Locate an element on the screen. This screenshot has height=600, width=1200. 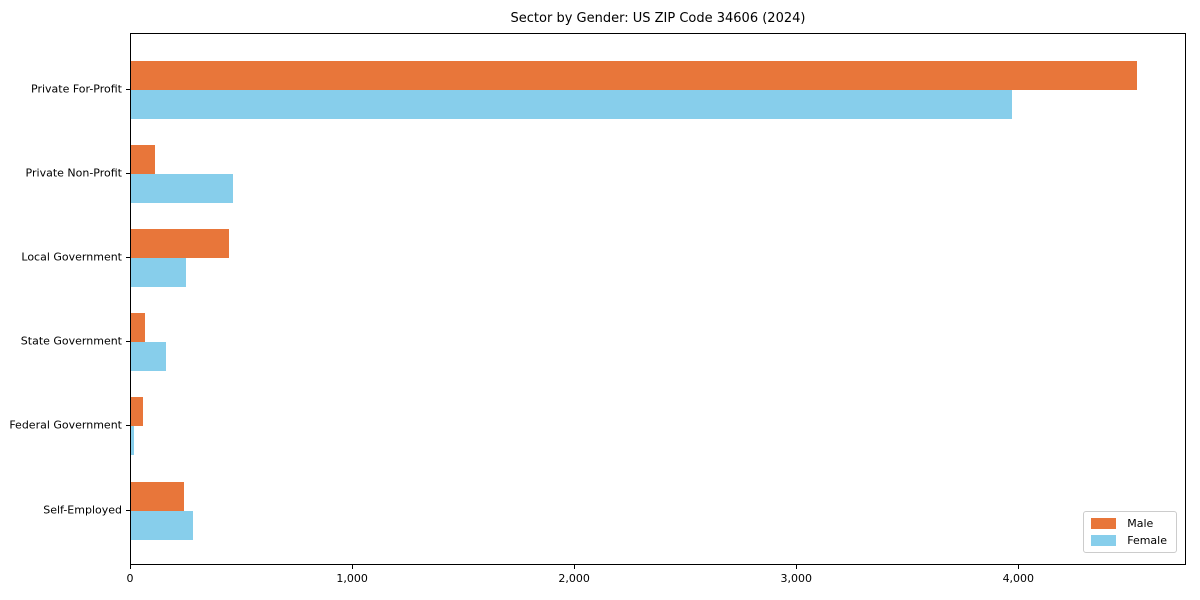
bar-male-local-government is located at coordinates (180, 243).